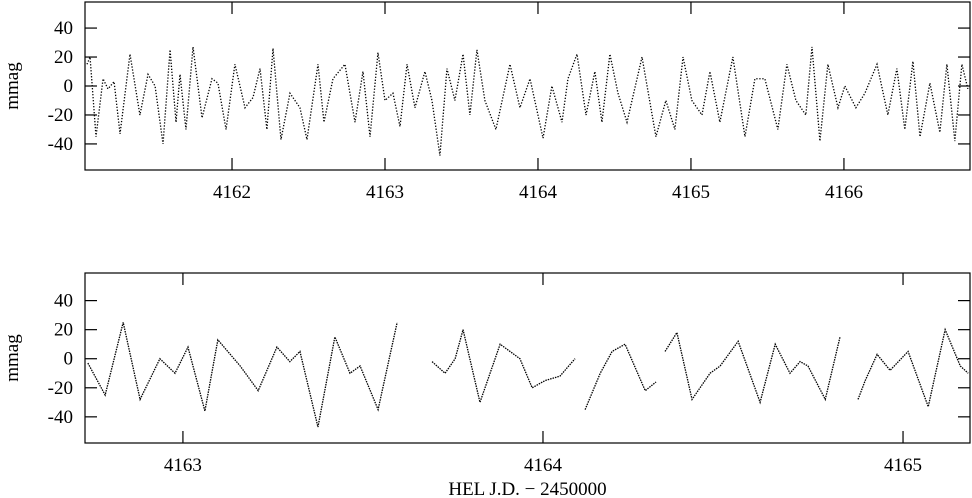 The image size is (972, 498). I want to click on x-axis-label: HEL J.D. − 2450000, so click(527, 488).